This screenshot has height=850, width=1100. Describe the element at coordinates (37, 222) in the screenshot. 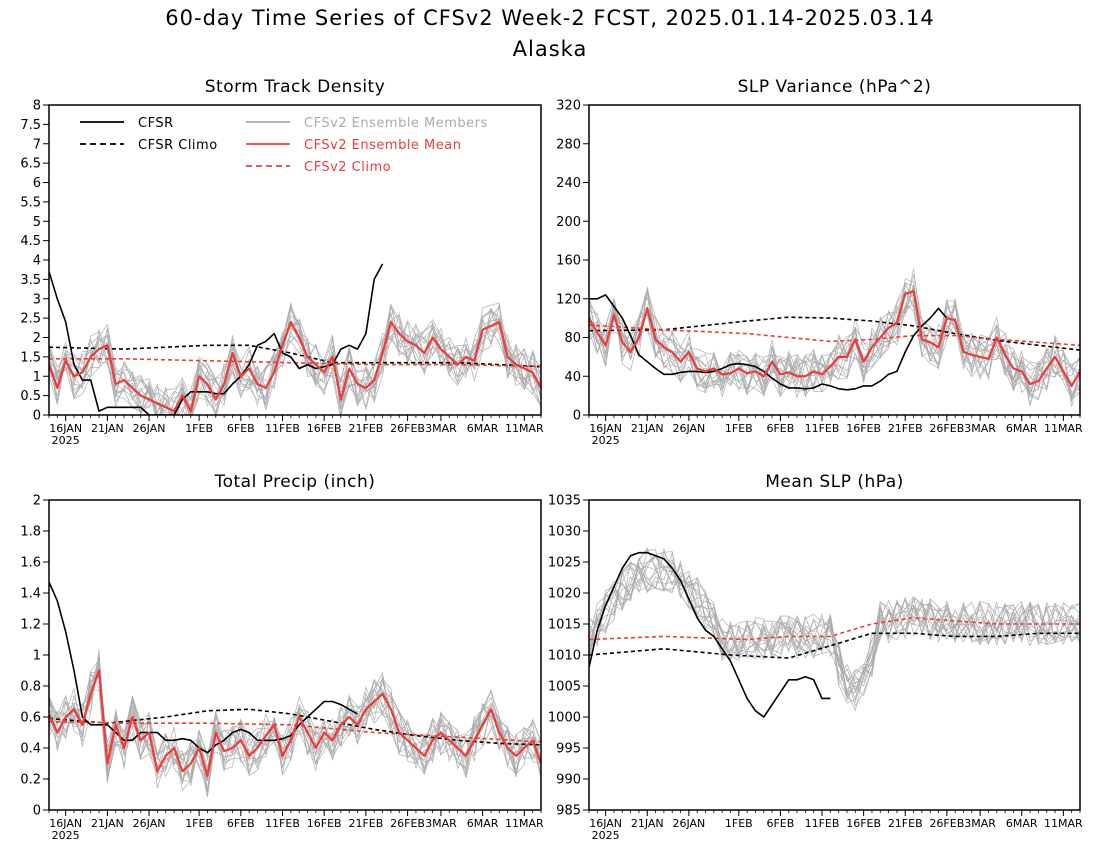

I see `y-tick-label: 5` at that location.